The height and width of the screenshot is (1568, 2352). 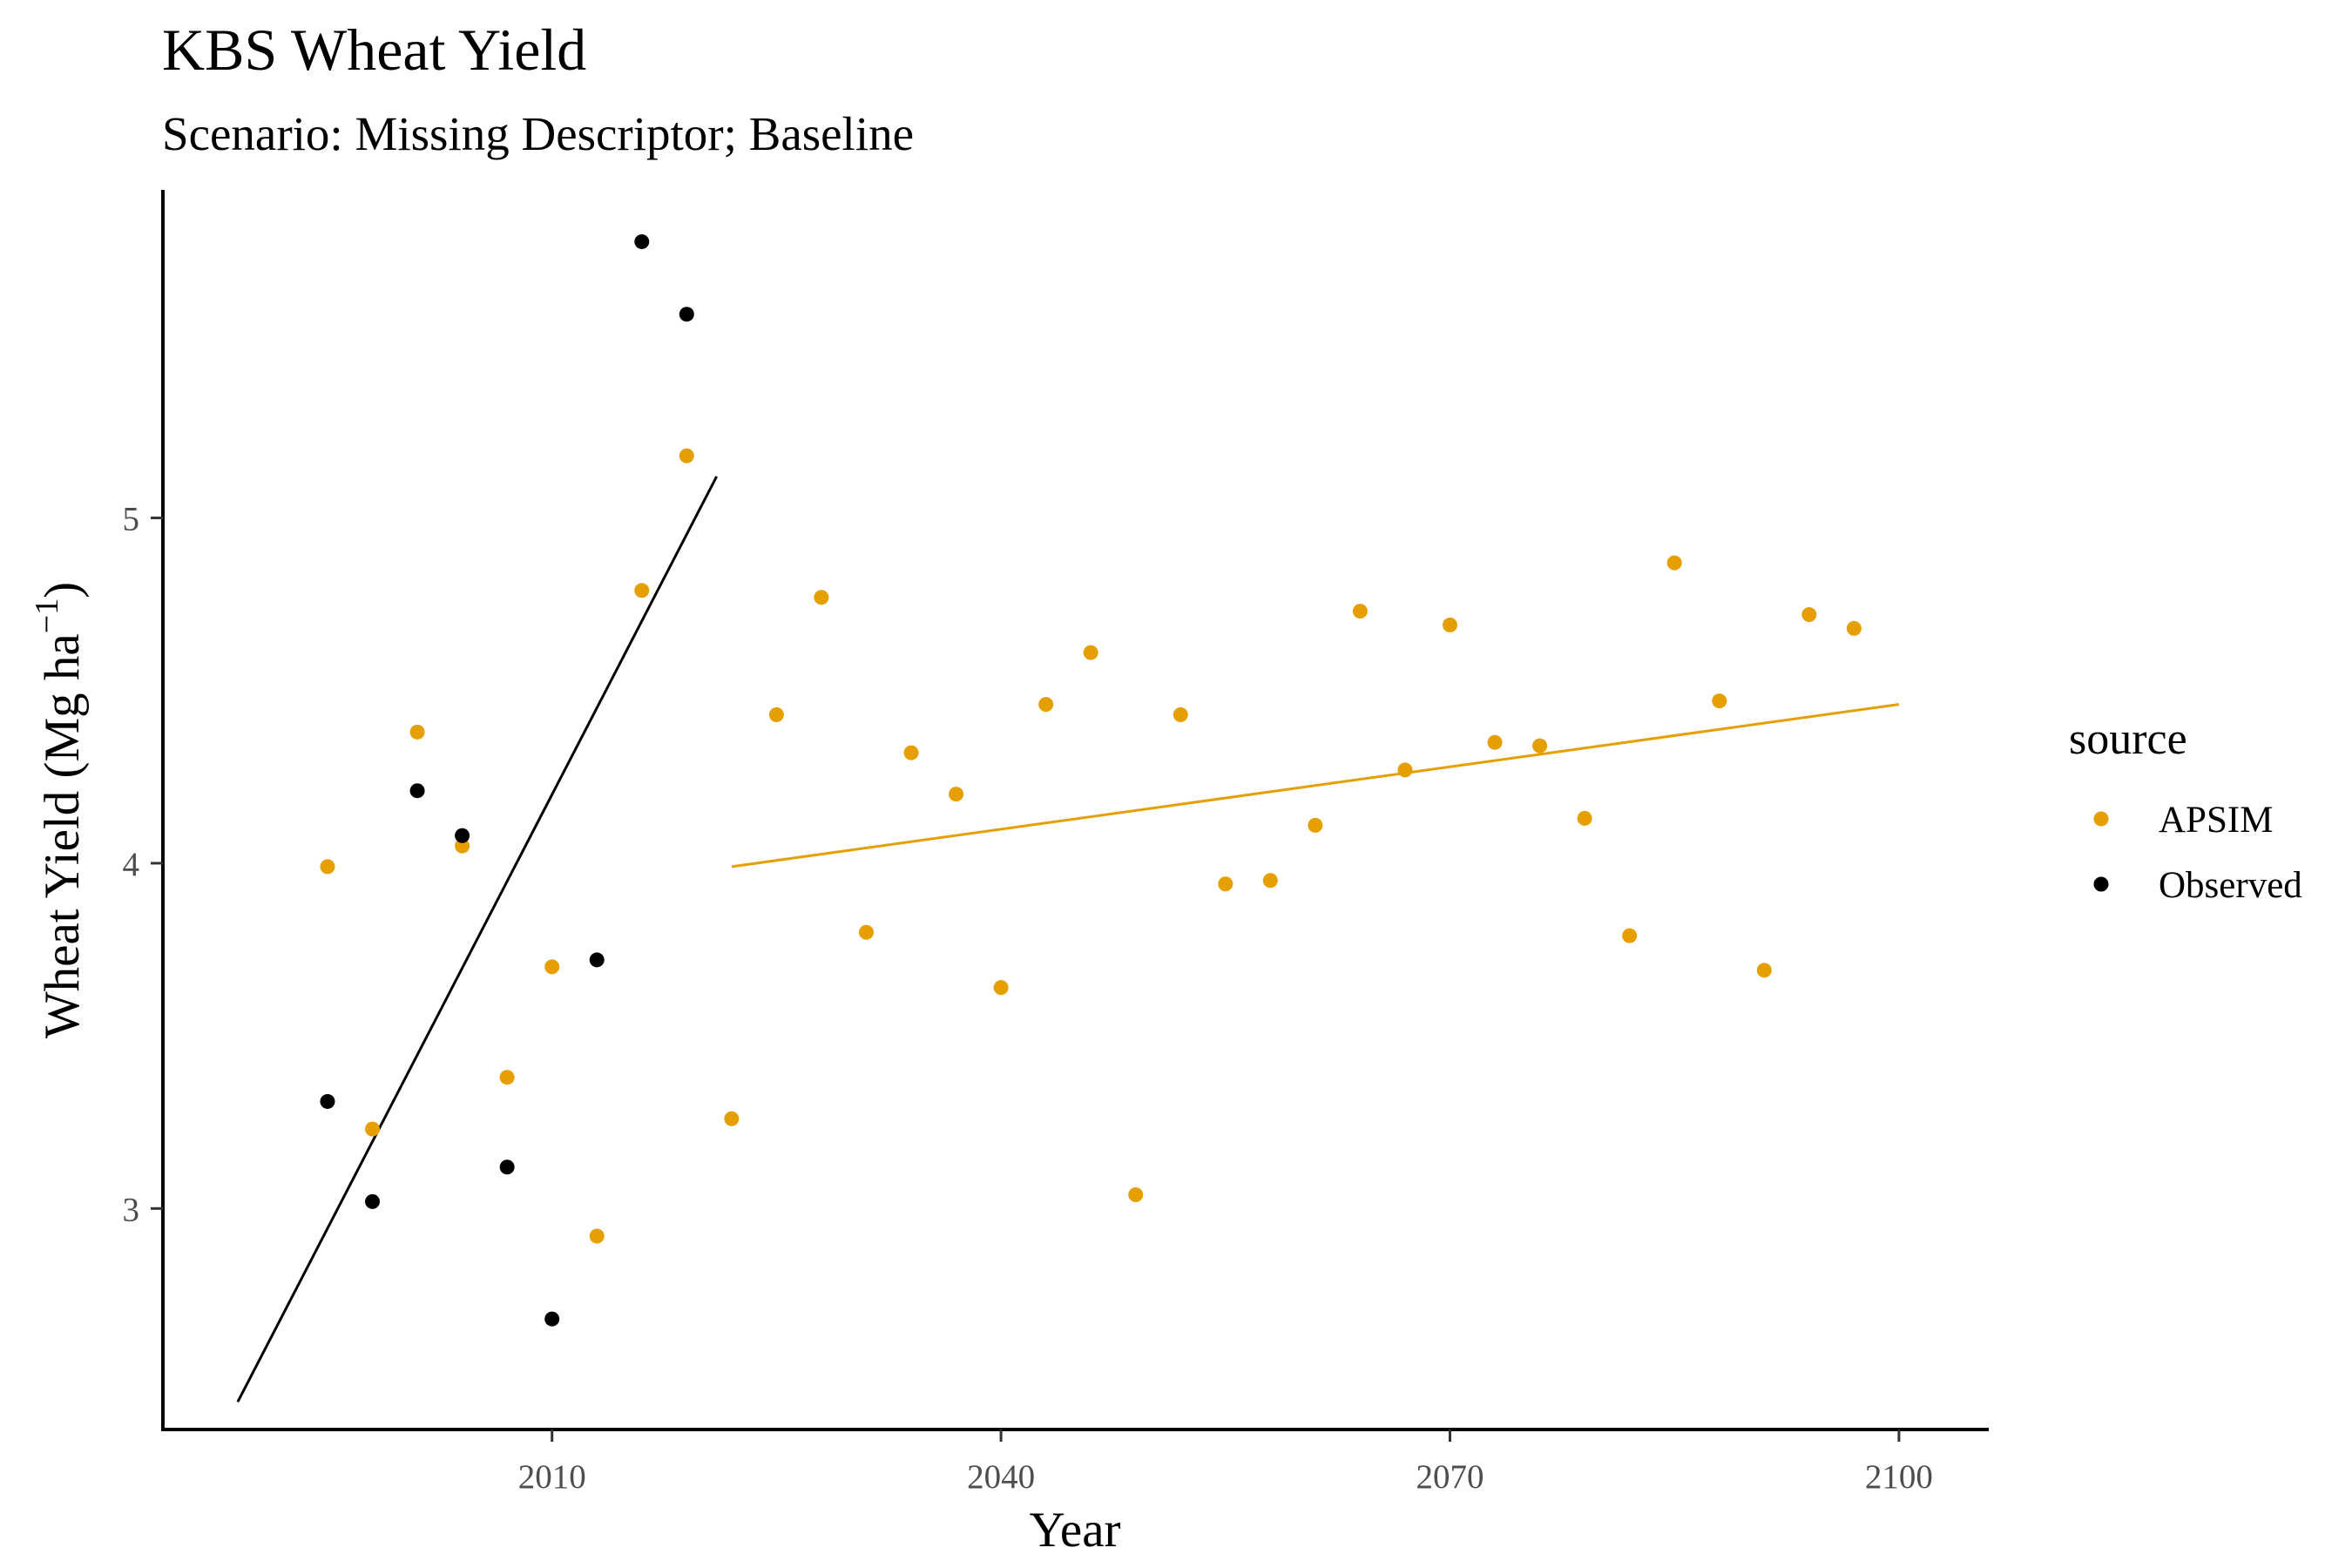 I want to click on legend-title: source, so click(x=2128, y=739).